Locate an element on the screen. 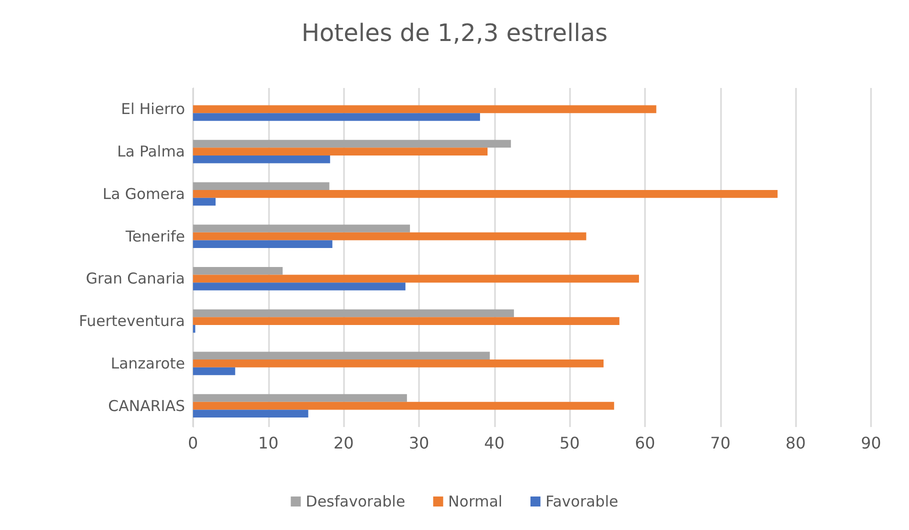 This screenshot has height=530, width=909. x-tick-label: 80 is located at coordinates (795, 443).